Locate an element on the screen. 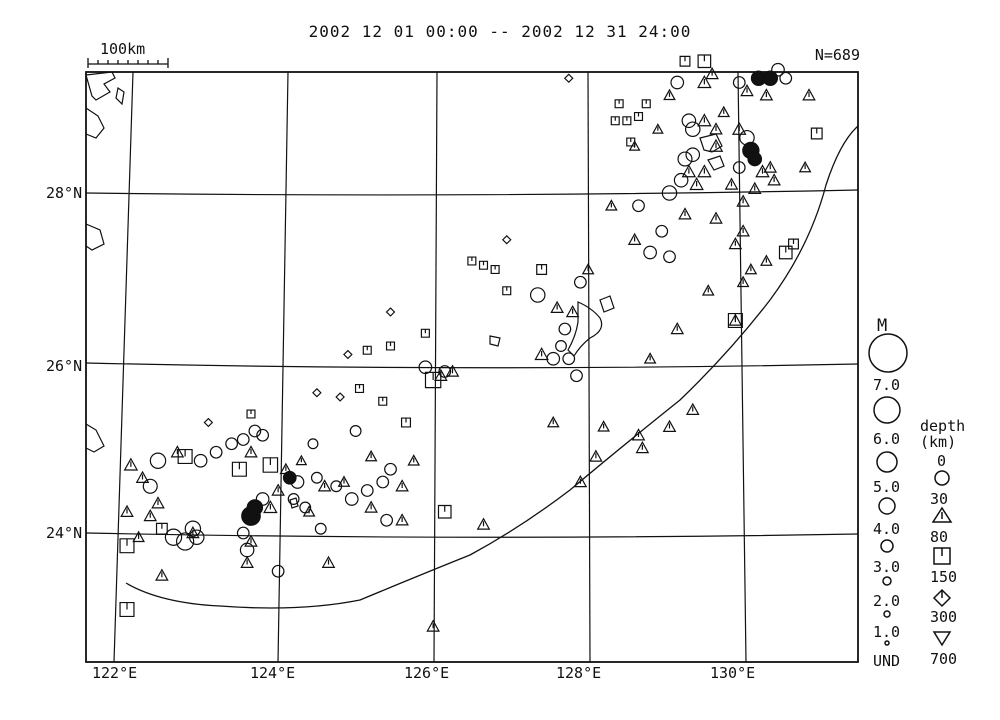  lon-label-122: 122°E is located at coordinates (115, 673).